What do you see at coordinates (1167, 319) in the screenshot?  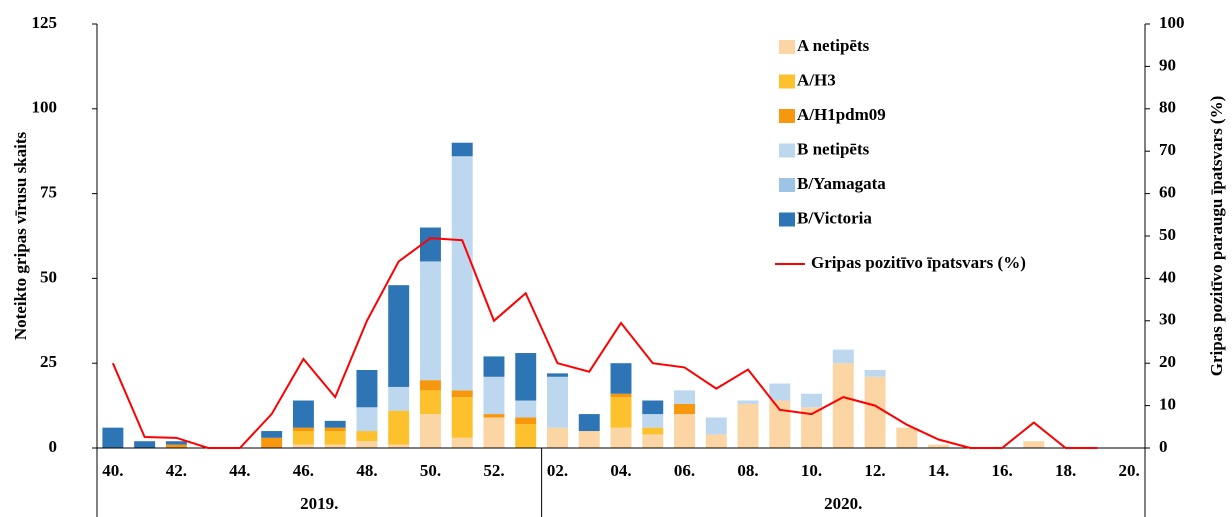 I see `y2-tick-label: 30` at bounding box center [1167, 319].